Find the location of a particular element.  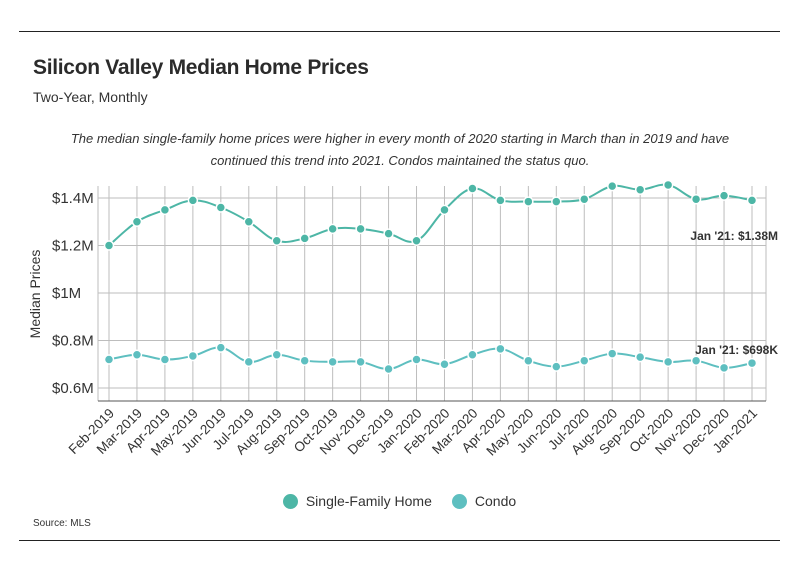

legend-item-condo: Condo is located at coordinates (484, 501).